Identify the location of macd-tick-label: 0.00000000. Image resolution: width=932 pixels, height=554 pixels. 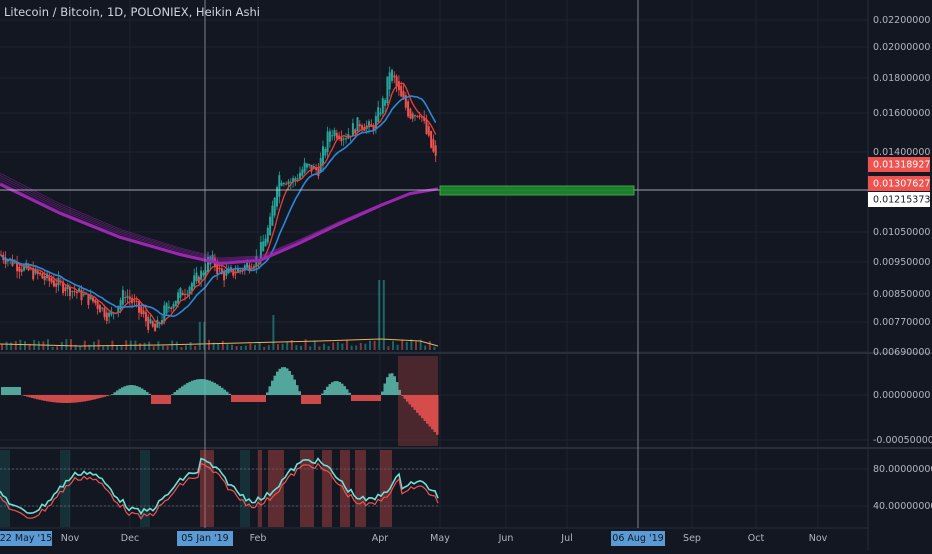
(901, 395).